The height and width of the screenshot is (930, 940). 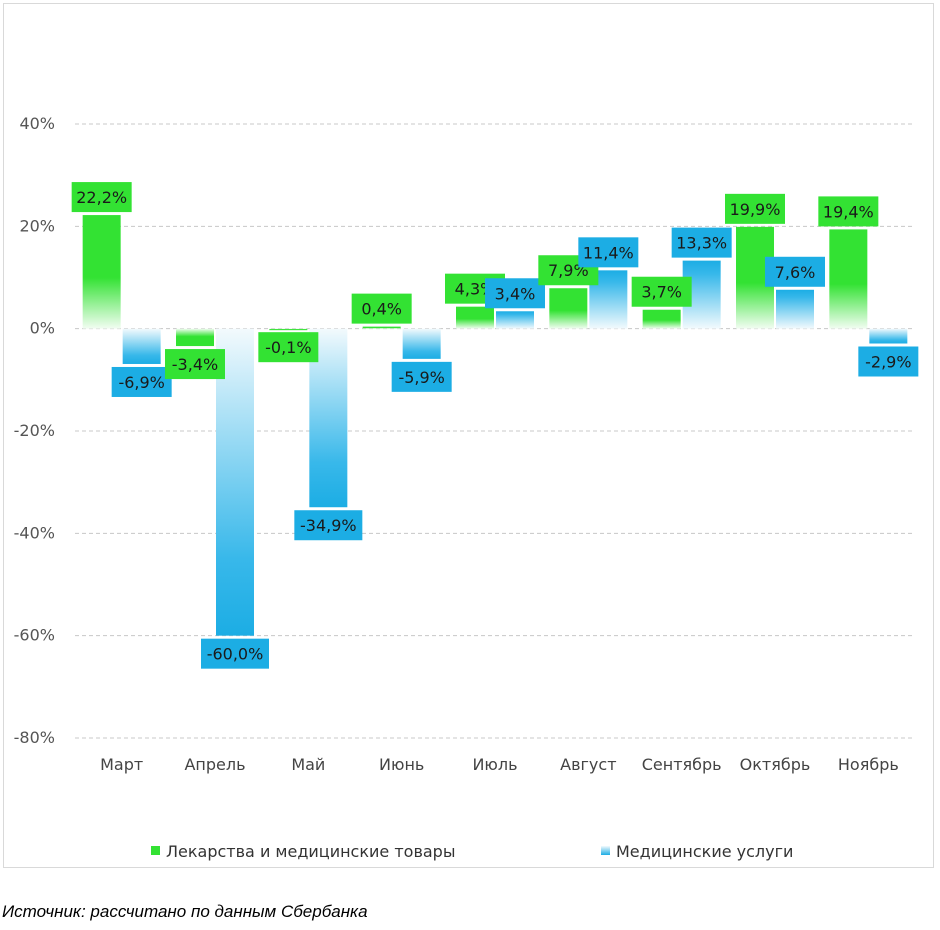 I want to click on data-label-text: 0,4%, so click(x=381, y=309).